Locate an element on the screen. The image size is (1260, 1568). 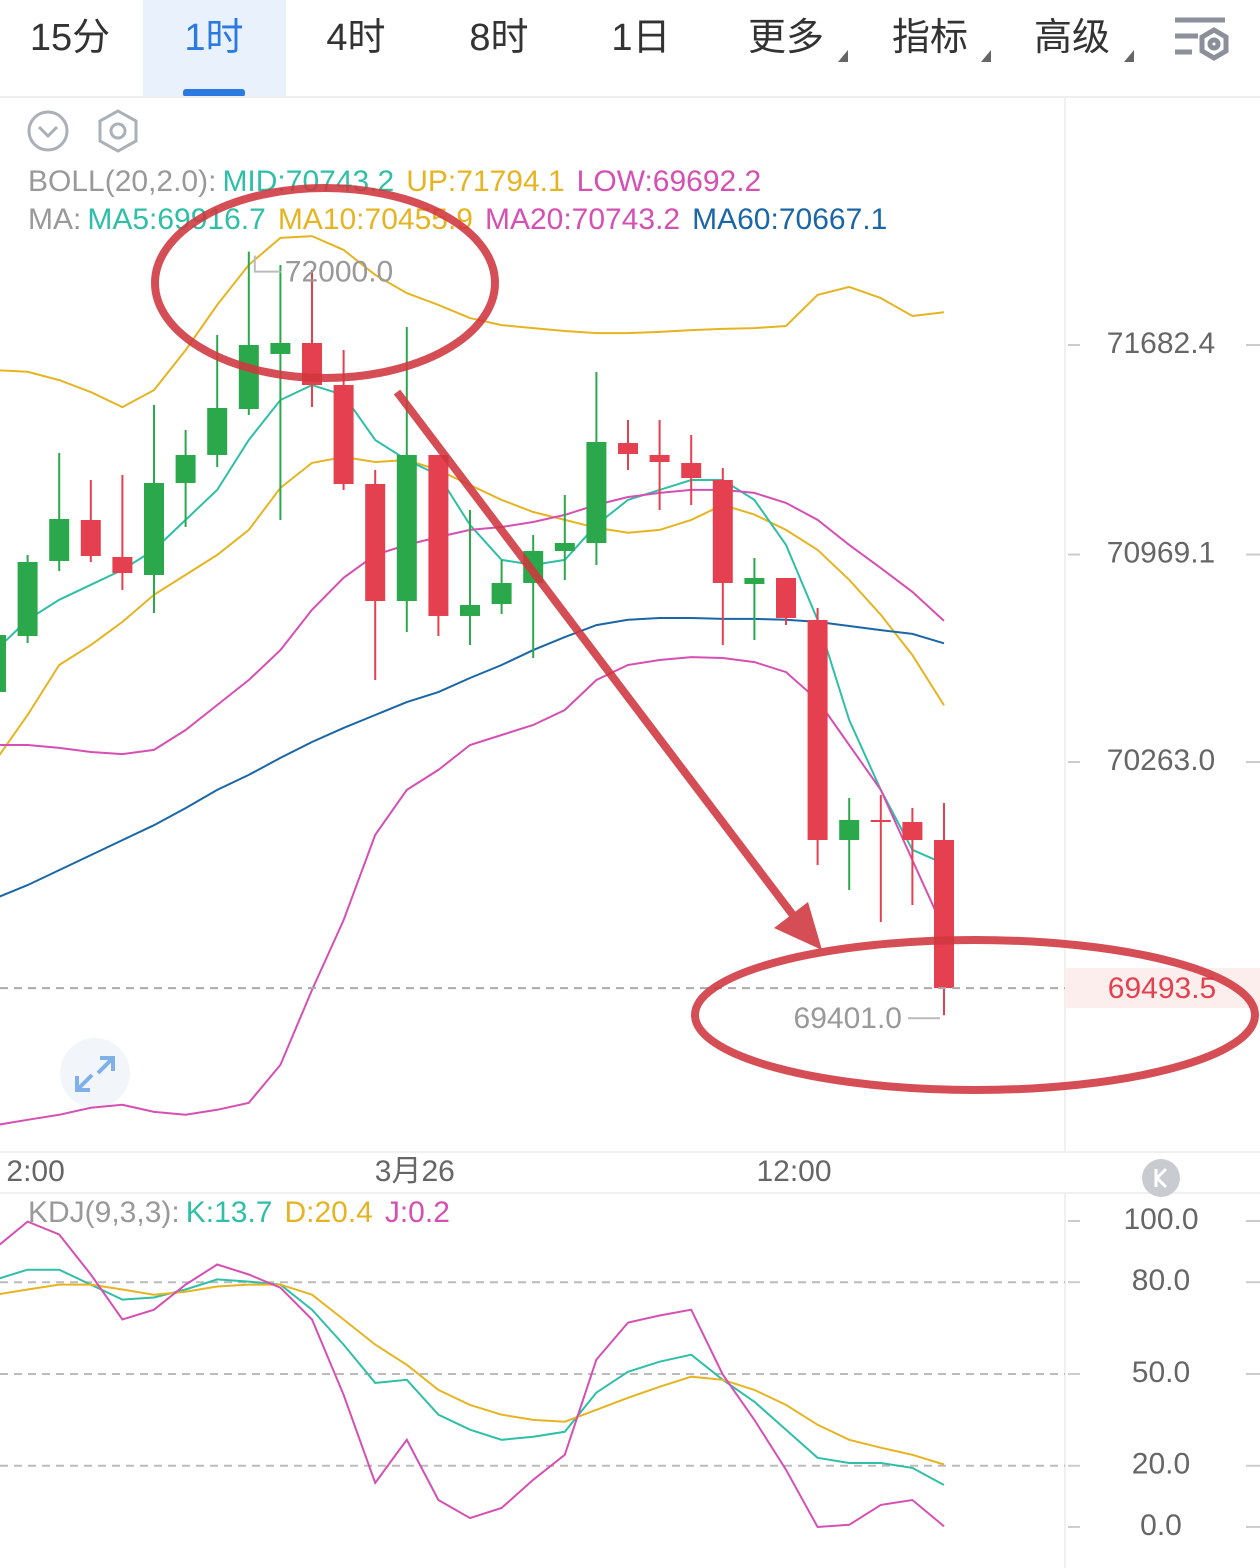
tab-selected-bg is located at coordinates (214, 48).